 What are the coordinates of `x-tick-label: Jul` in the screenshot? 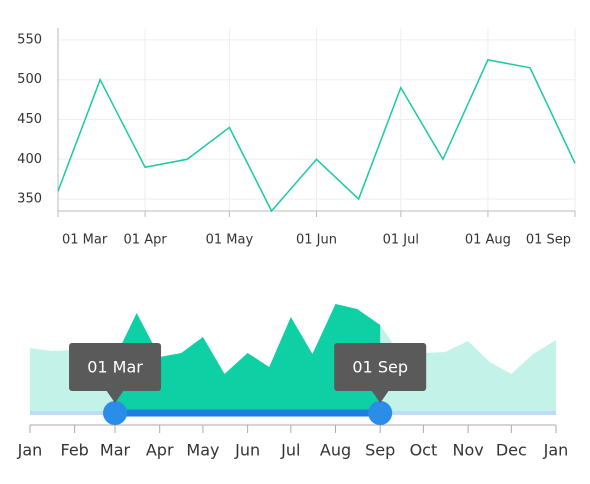 It's located at (290, 450).